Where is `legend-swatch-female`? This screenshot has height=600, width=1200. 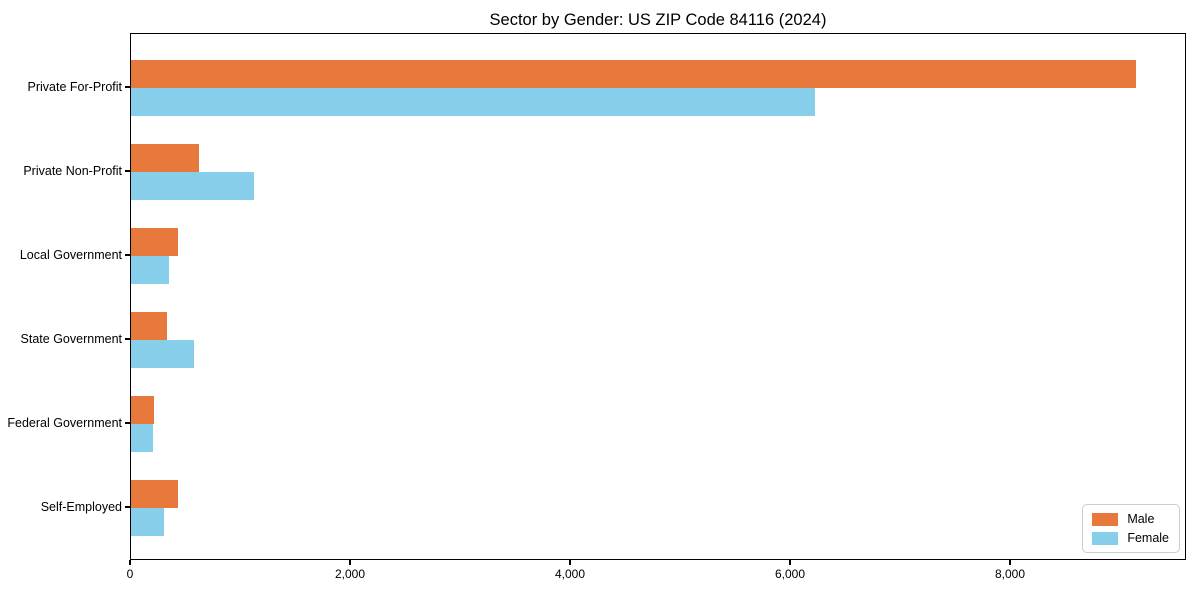
legend-swatch-female is located at coordinates (1105, 538).